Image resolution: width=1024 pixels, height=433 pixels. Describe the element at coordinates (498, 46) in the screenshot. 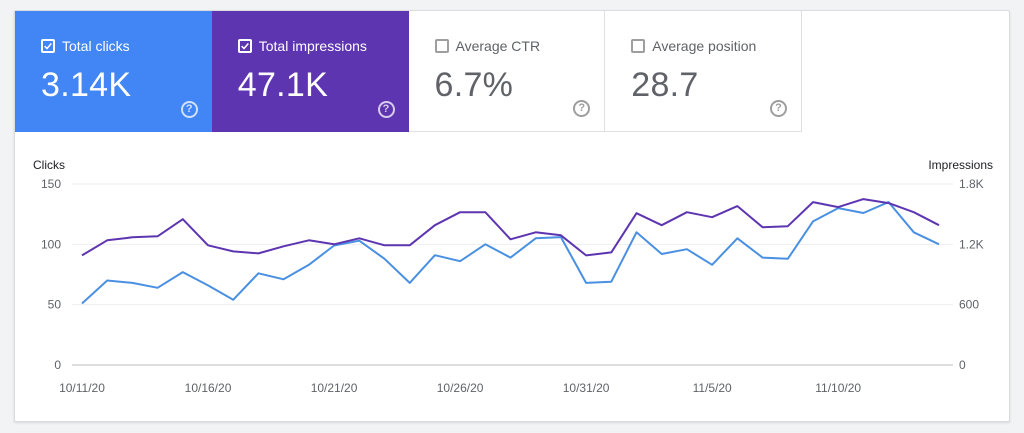

I see `metric-label: Average CTR` at that location.